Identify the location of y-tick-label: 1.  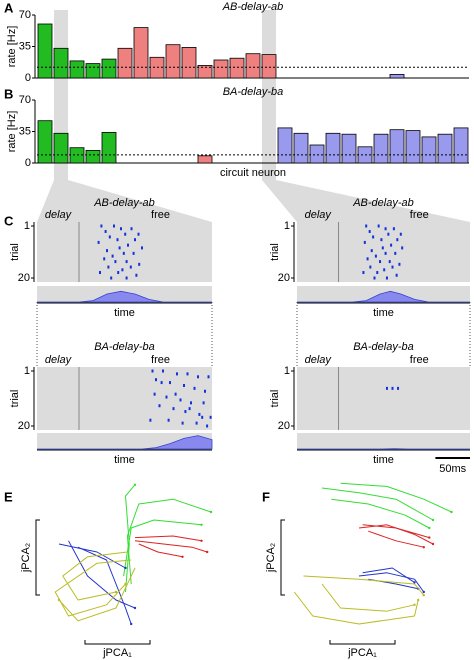
(27, 371).